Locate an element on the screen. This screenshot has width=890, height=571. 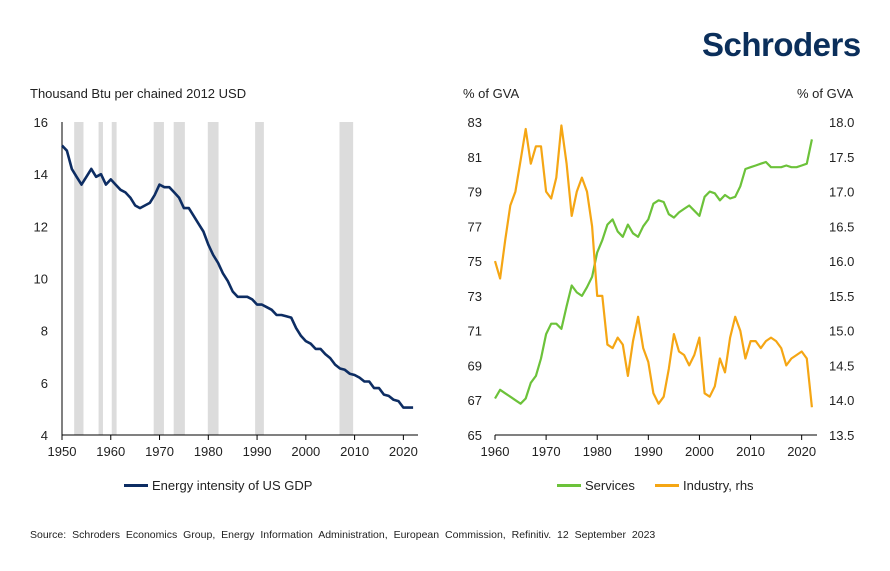
right-y-tick-label: 18.0 is located at coordinates (841, 122).